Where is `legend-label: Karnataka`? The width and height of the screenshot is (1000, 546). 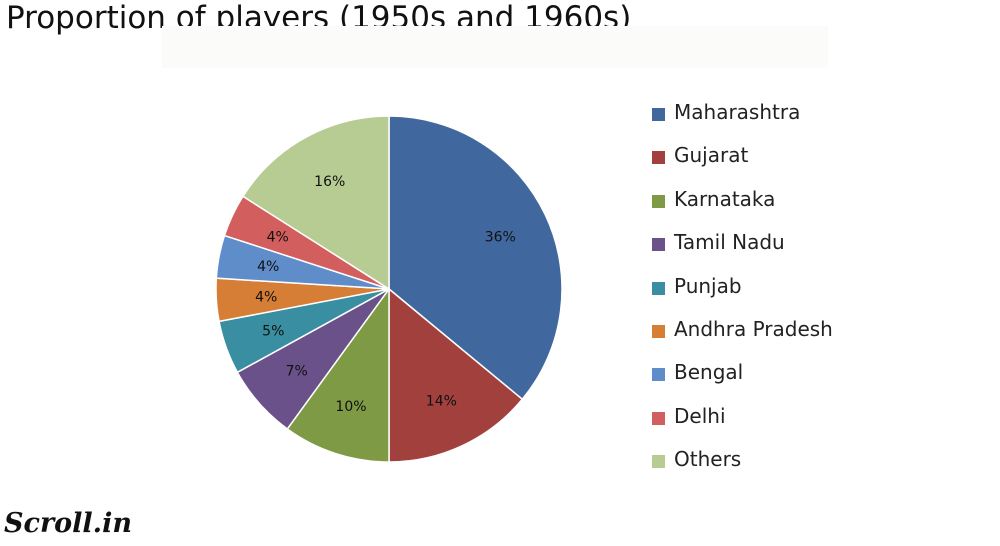
legend-label: Karnataka is located at coordinates (725, 198).